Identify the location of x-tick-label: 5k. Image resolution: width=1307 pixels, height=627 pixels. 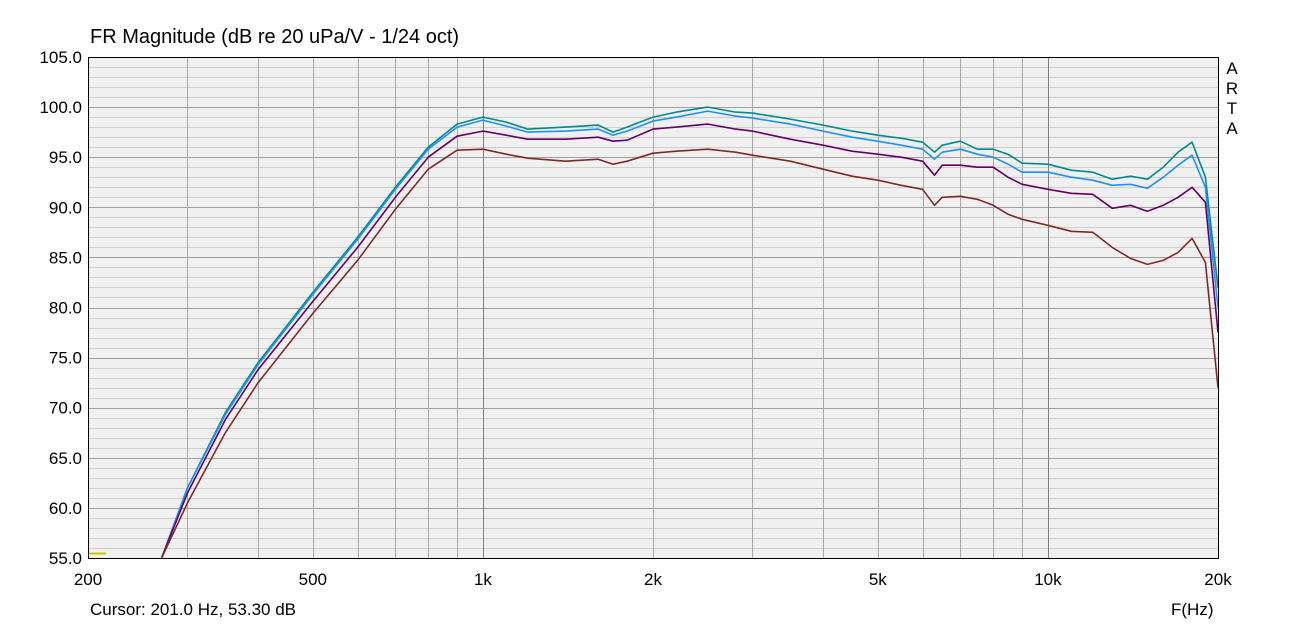
(878, 579).